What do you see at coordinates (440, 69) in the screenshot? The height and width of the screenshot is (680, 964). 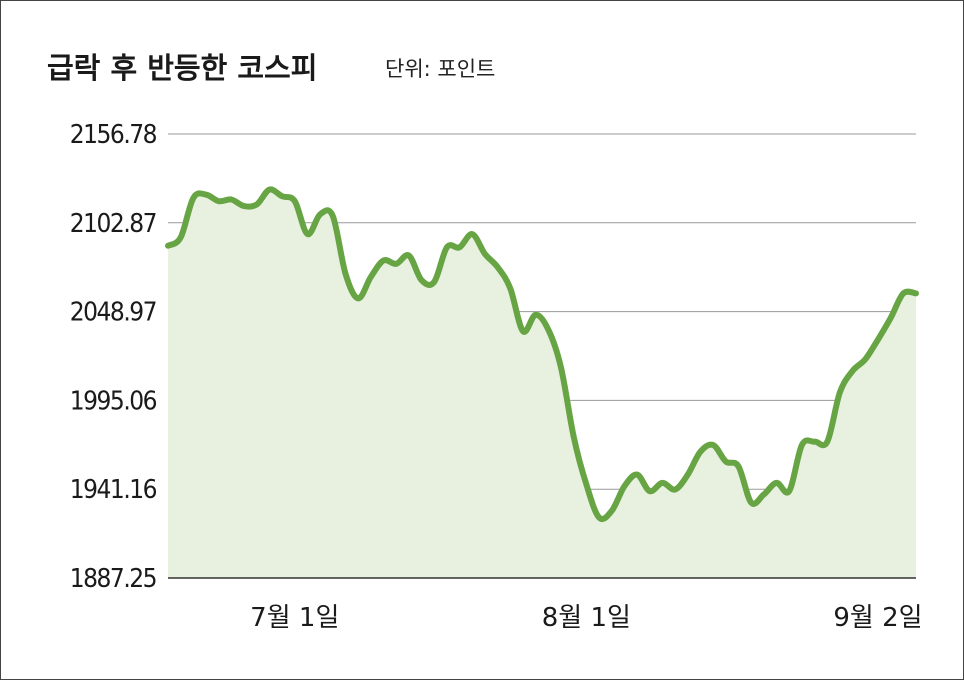 I see `unit-label: 단위: 포인트` at bounding box center [440, 69].